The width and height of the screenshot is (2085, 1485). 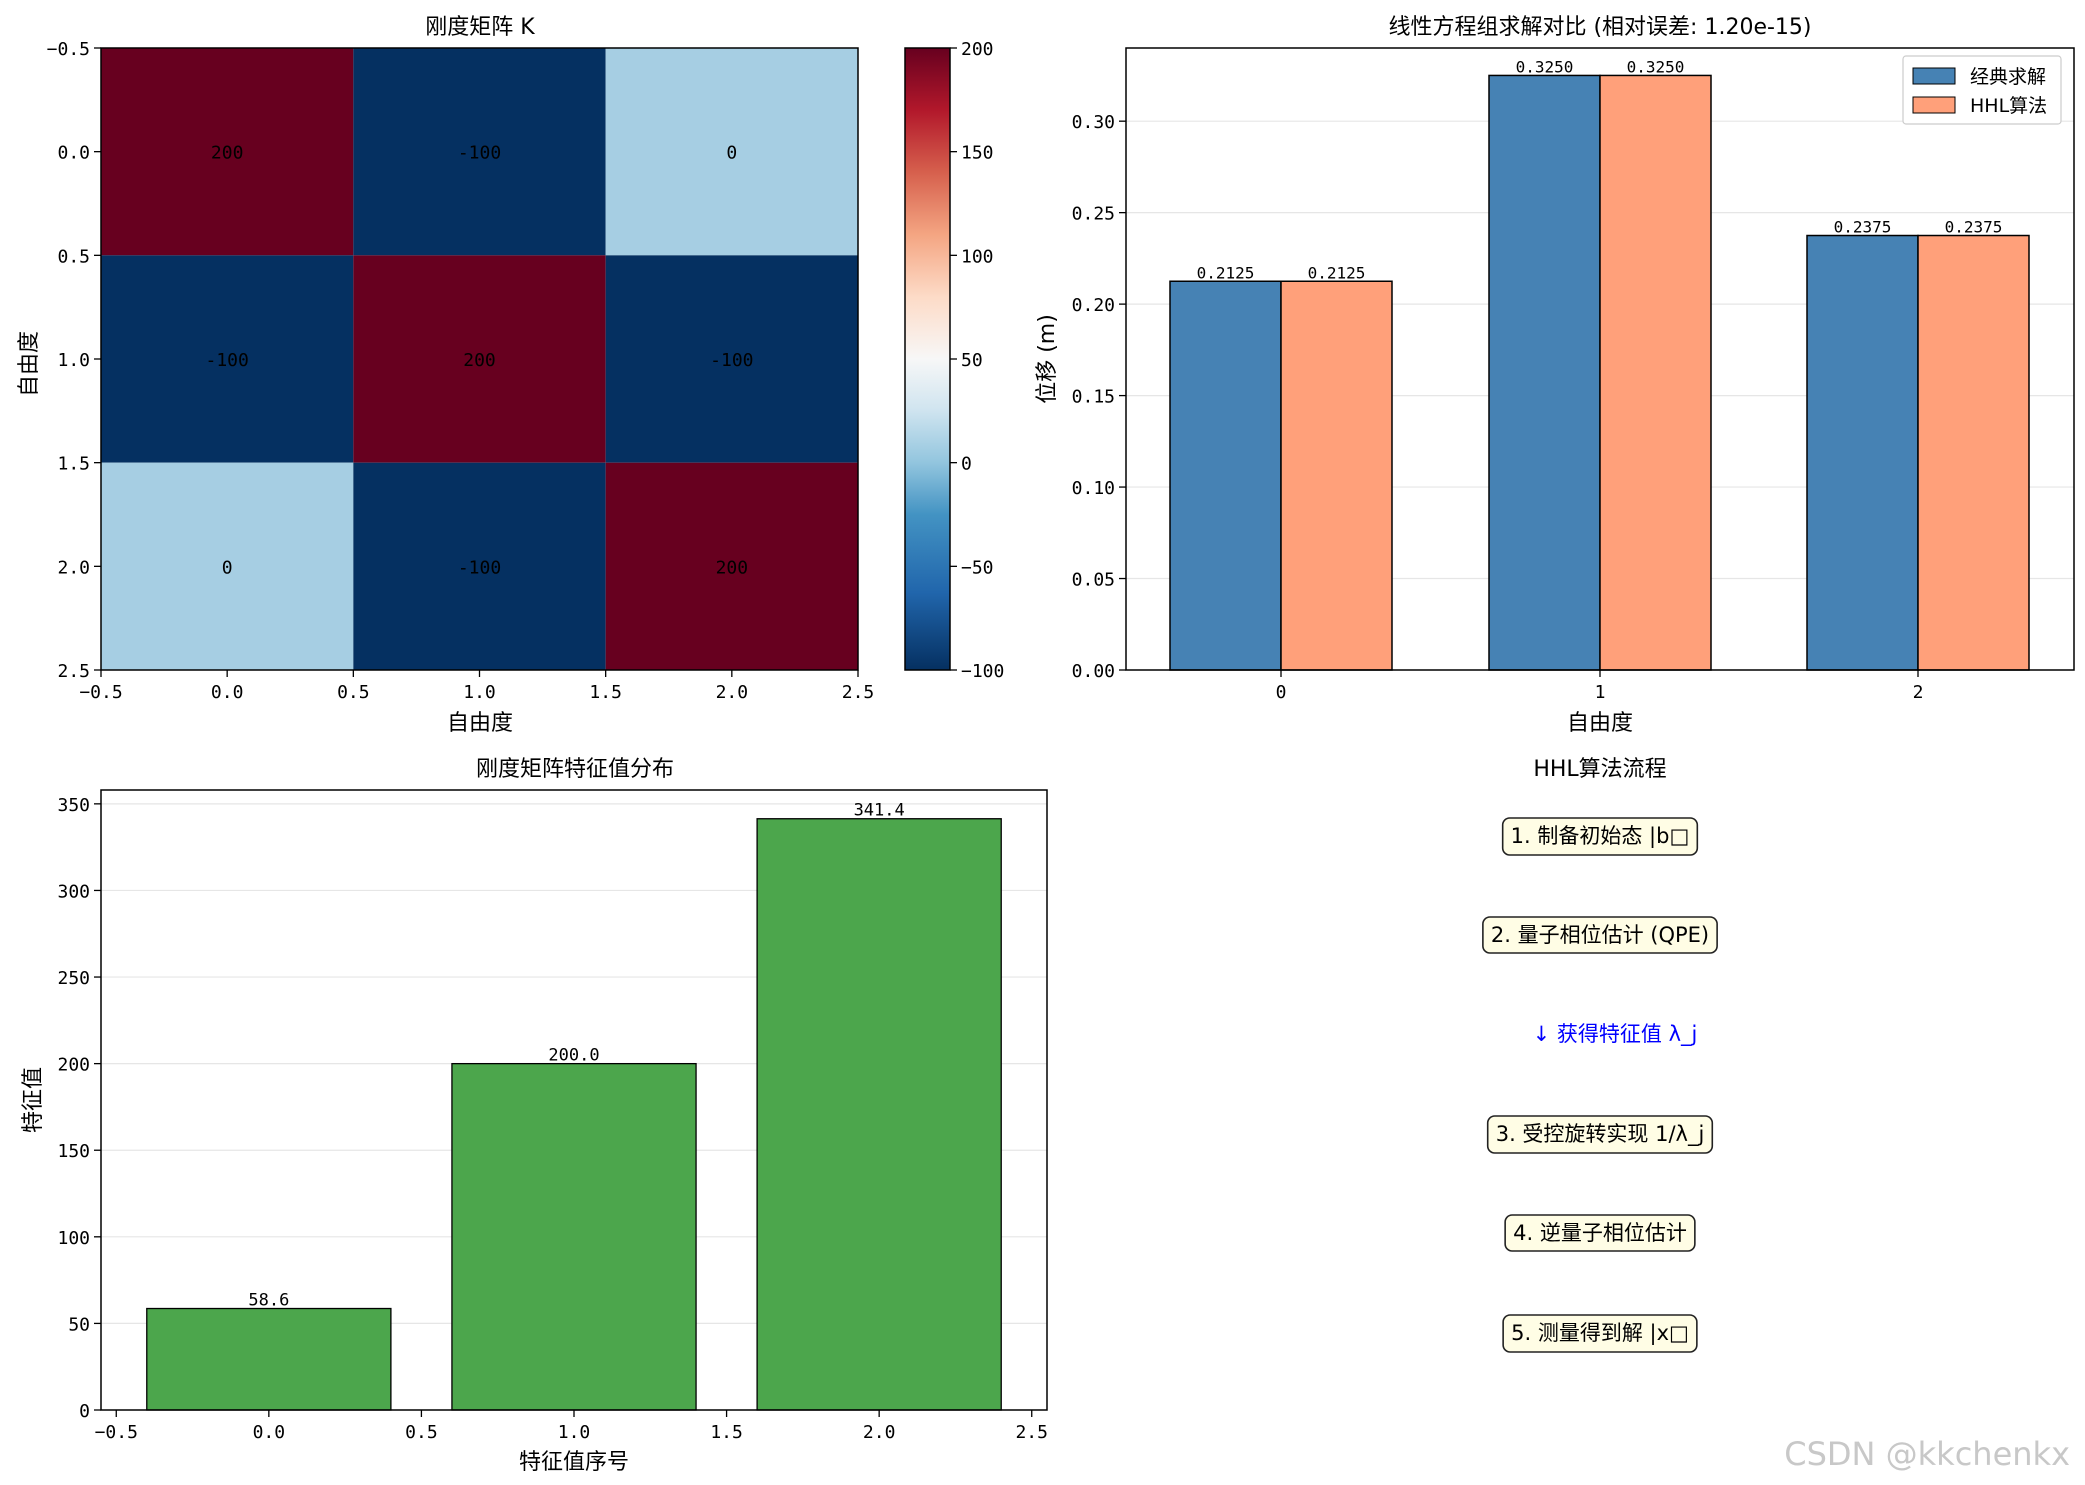 I want to click on comparison-y-tick-label: 0.15, so click(x=1093, y=397).